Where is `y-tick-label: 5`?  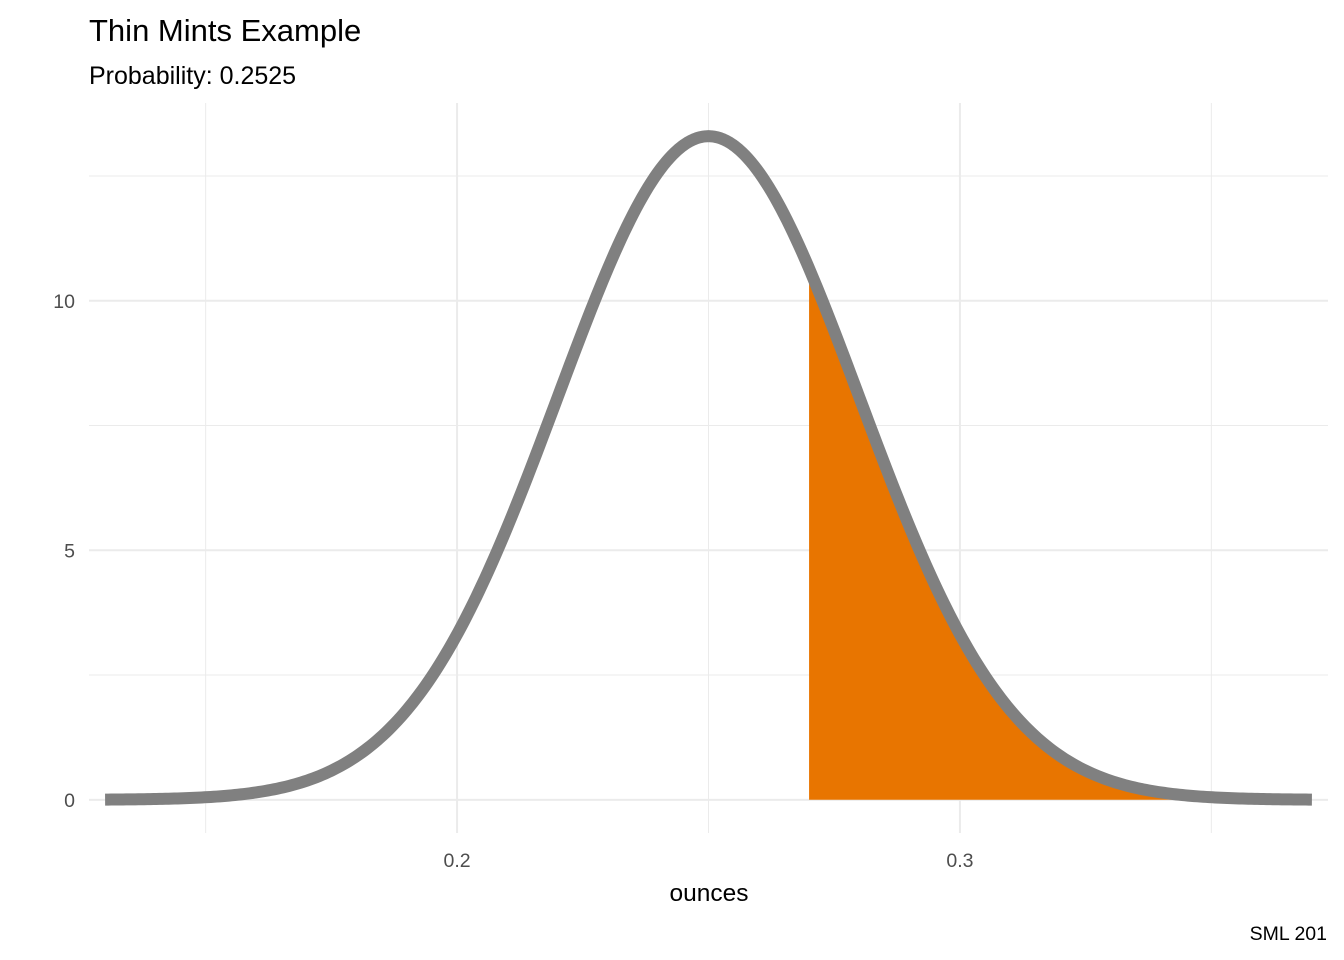 y-tick-label: 5 is located at coordinates (69, 551).